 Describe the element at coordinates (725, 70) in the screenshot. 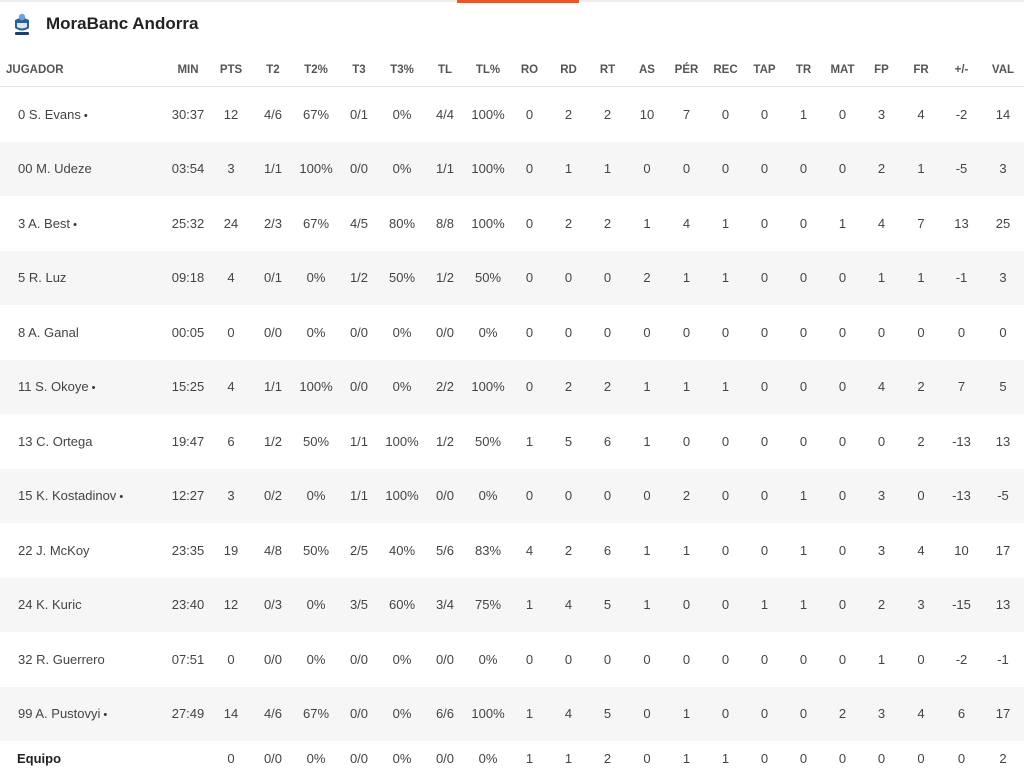

I see `column-header-rec: REC` at that location.